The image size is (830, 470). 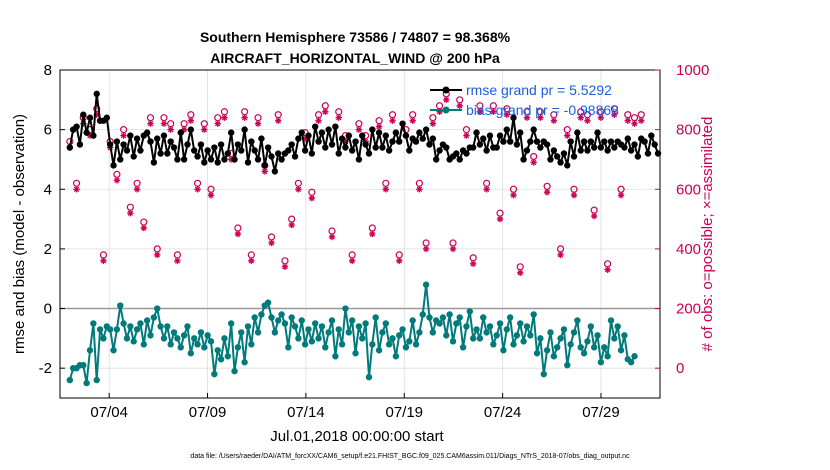 I want to click on y-left-tick-label: 6, so click(x=48, y=130).